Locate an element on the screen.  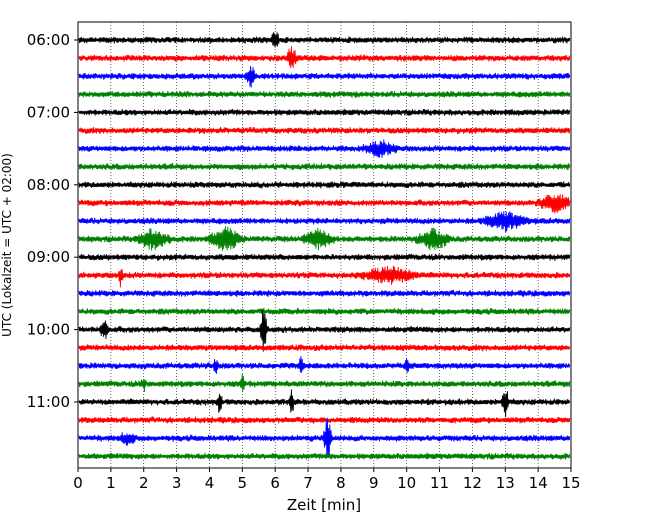
y-axis-label: UTC (Lokalzeit = UTC + 02:00) is located at coordinates (7, 245).